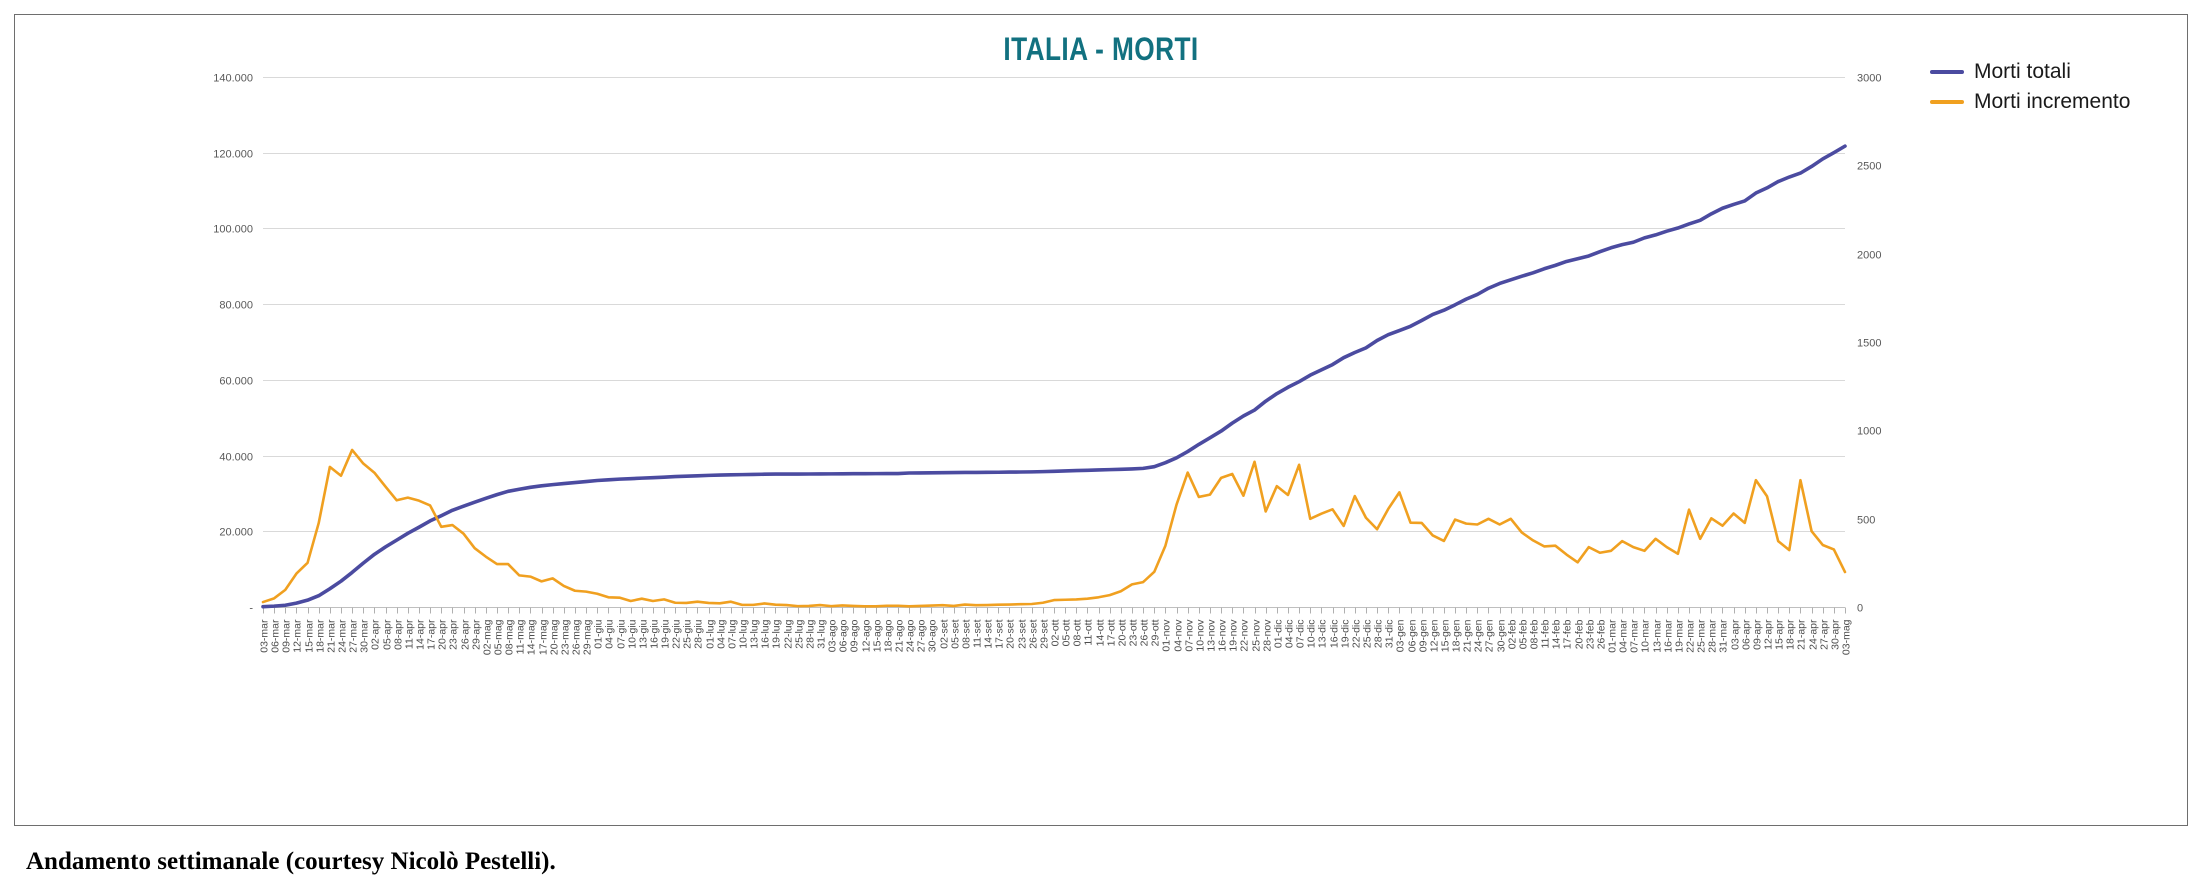 This screenshot has width=2202, height=893. What do you see at coordinates (2052, 101) in the screenshot?
I see `legend-label-morti-incremento: Morti incremento` at bounding box center [2052, 101].